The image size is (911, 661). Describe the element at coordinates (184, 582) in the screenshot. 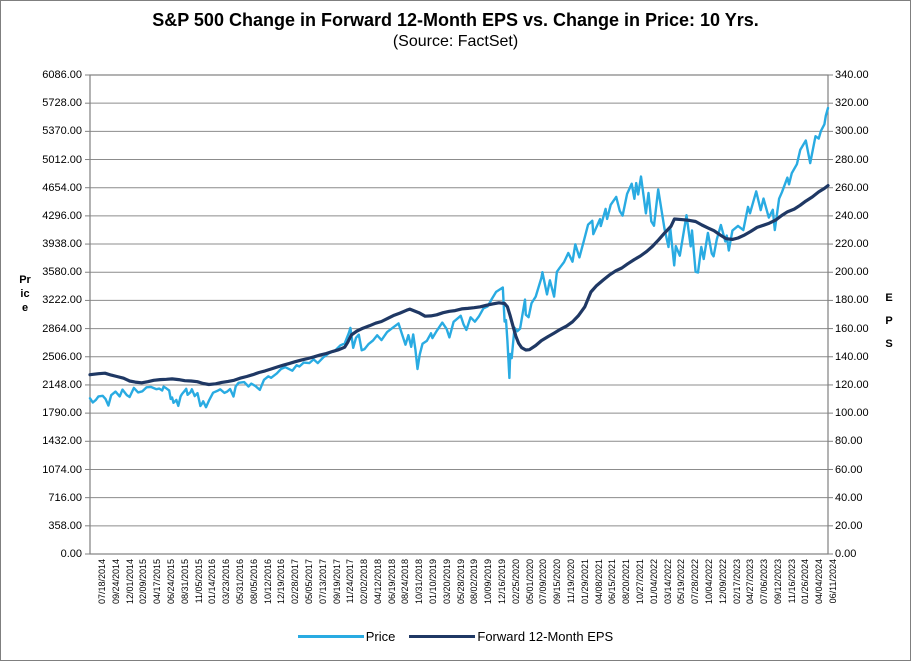

I see `x-axis-tick-label: 08/31/2015` at that location.